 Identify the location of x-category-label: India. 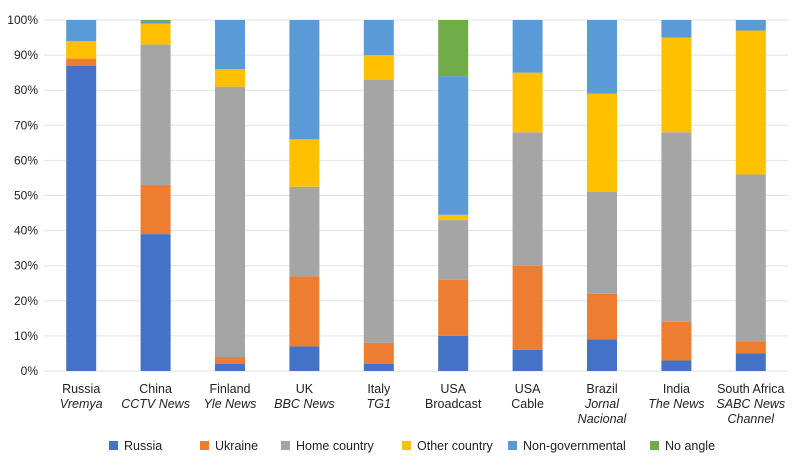
(676, 389).